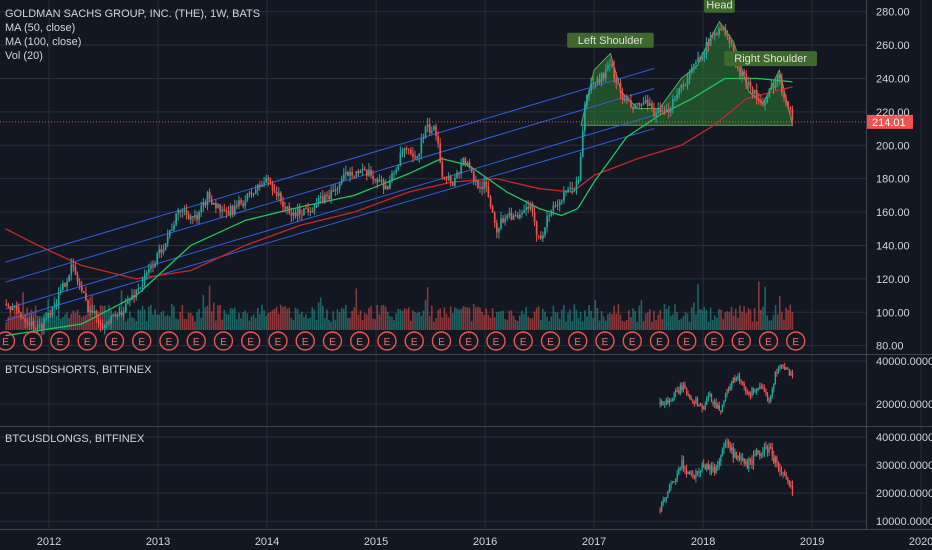 The image size is (932, 550). What do you see at coordinates (719, 6) in the screenshot?
I see `head-label-bg` at bounding box center [719, 6].